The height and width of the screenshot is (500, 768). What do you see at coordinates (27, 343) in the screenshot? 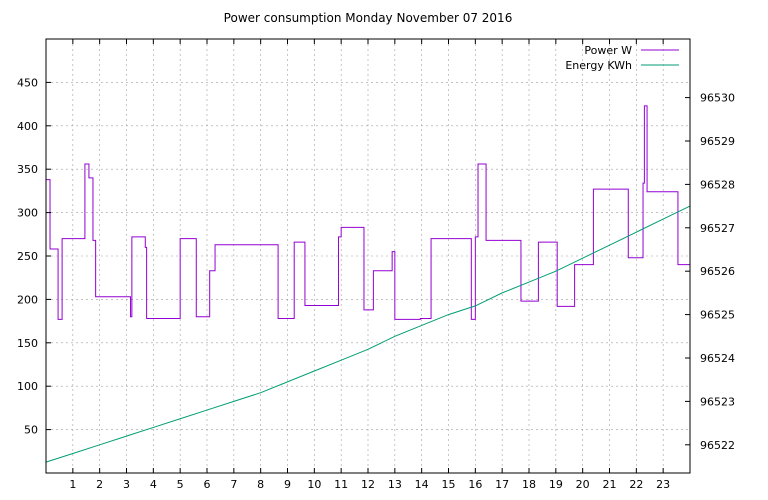
I see `y-tick-label: 150` at bounding box center [27, 343].